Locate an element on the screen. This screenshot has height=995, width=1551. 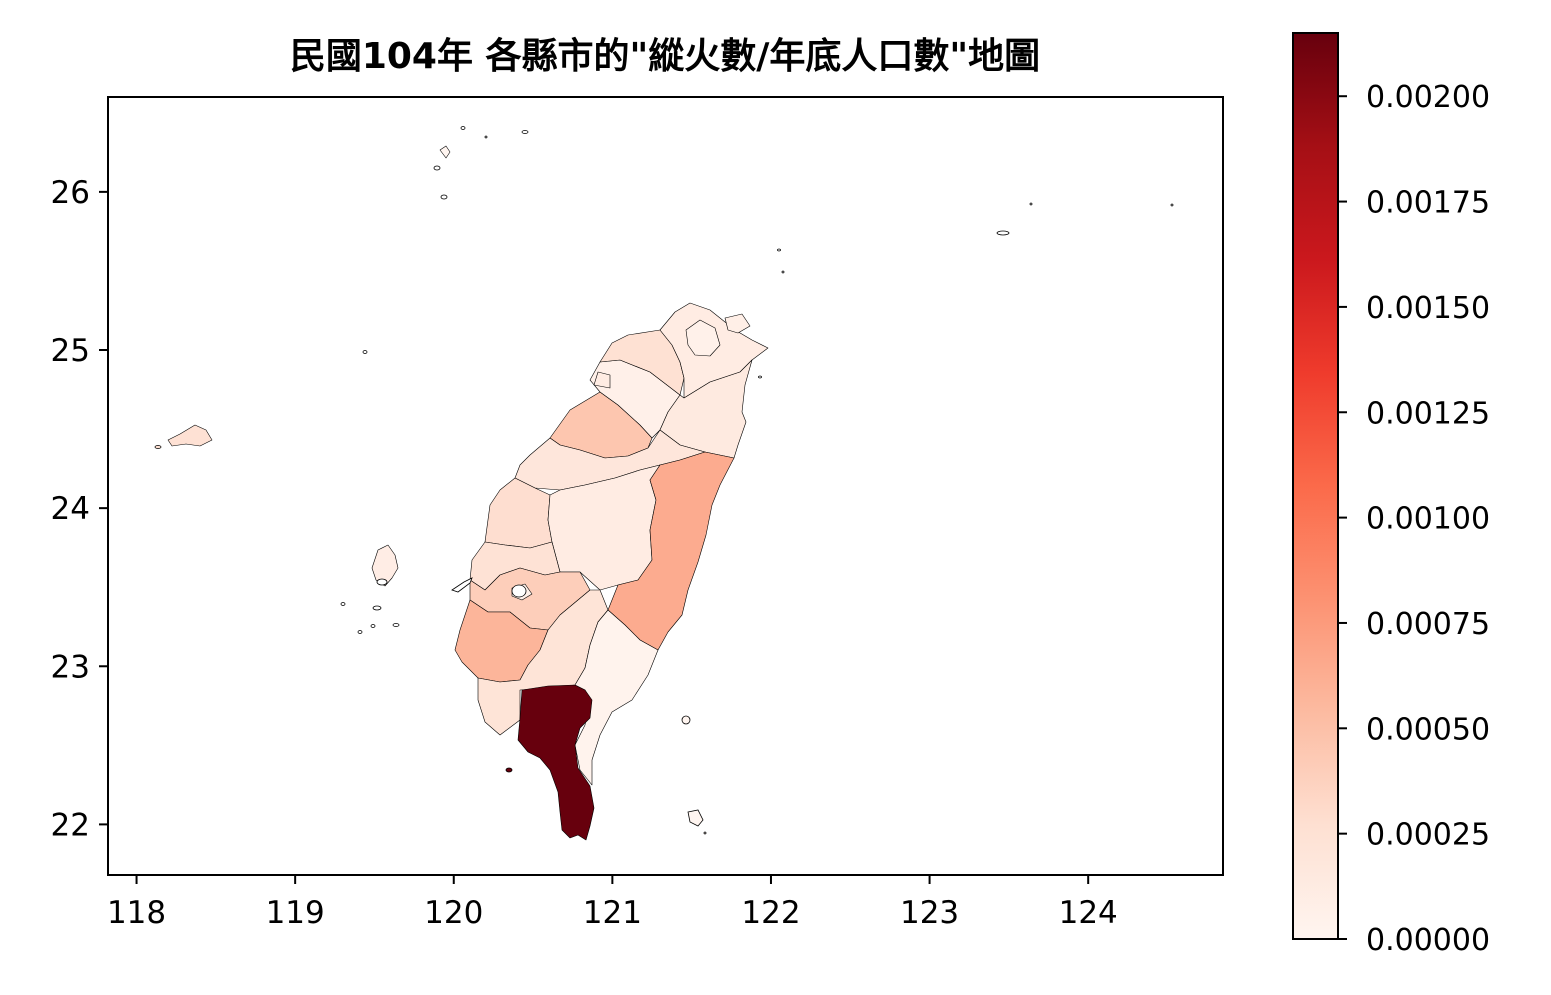
y-tick-label: 22 is located at coordinates (70, 825).